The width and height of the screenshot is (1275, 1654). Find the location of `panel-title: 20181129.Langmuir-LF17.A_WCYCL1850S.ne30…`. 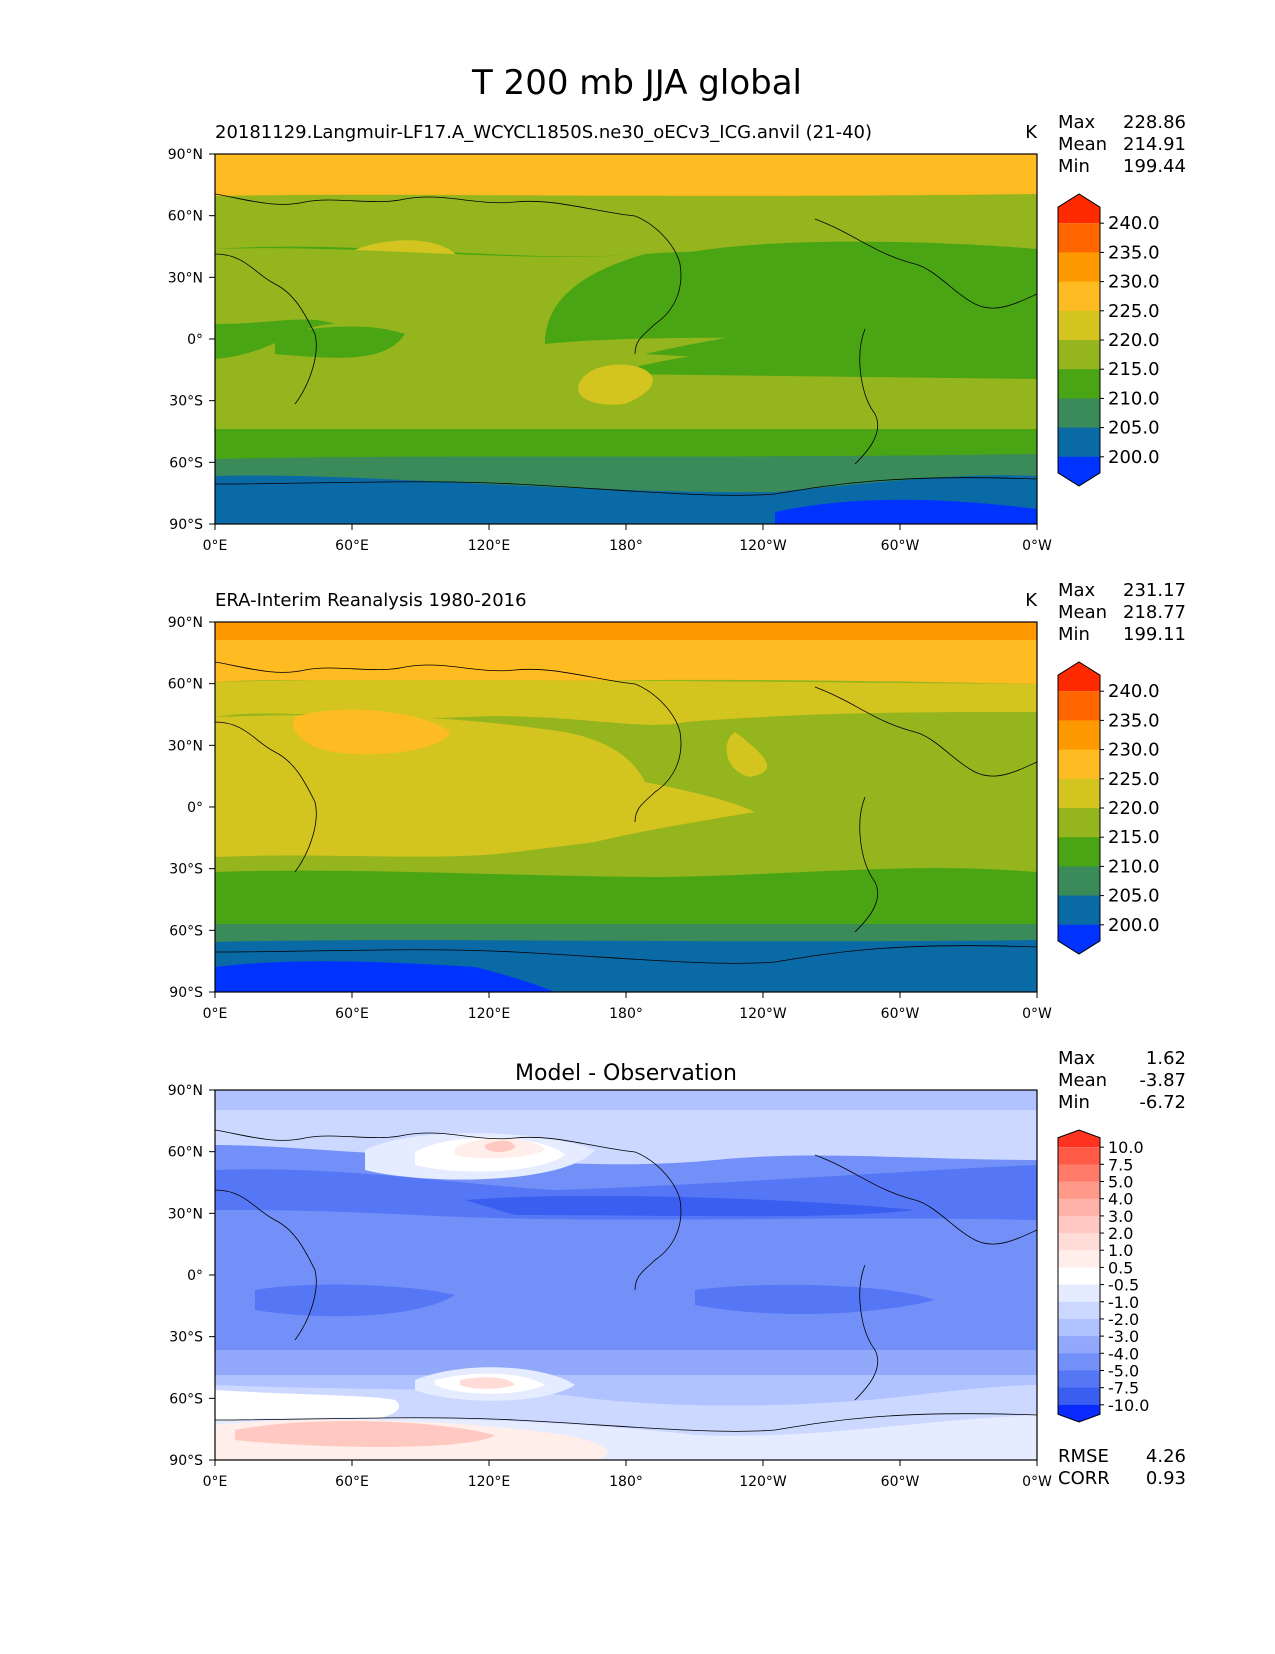

panel-title: 20181129.Langmuir-LF17.A_WCYCL1850S.ne30… is located at coordinates (543, 132).